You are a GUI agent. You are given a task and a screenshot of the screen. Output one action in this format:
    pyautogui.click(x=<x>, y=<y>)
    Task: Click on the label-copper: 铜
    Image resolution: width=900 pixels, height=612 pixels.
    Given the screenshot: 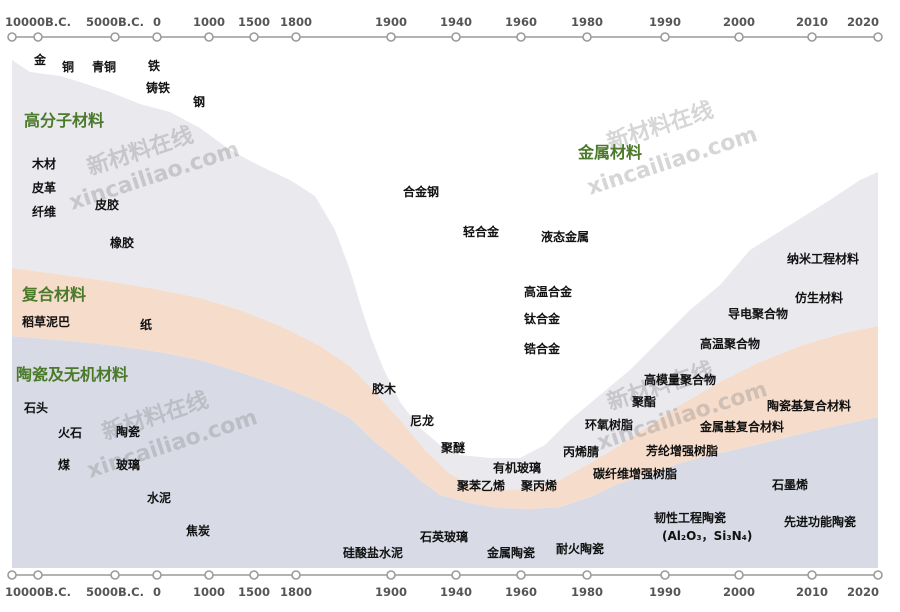 What is the action you would take?
    pyautogui.click(x=68, y=66)
    